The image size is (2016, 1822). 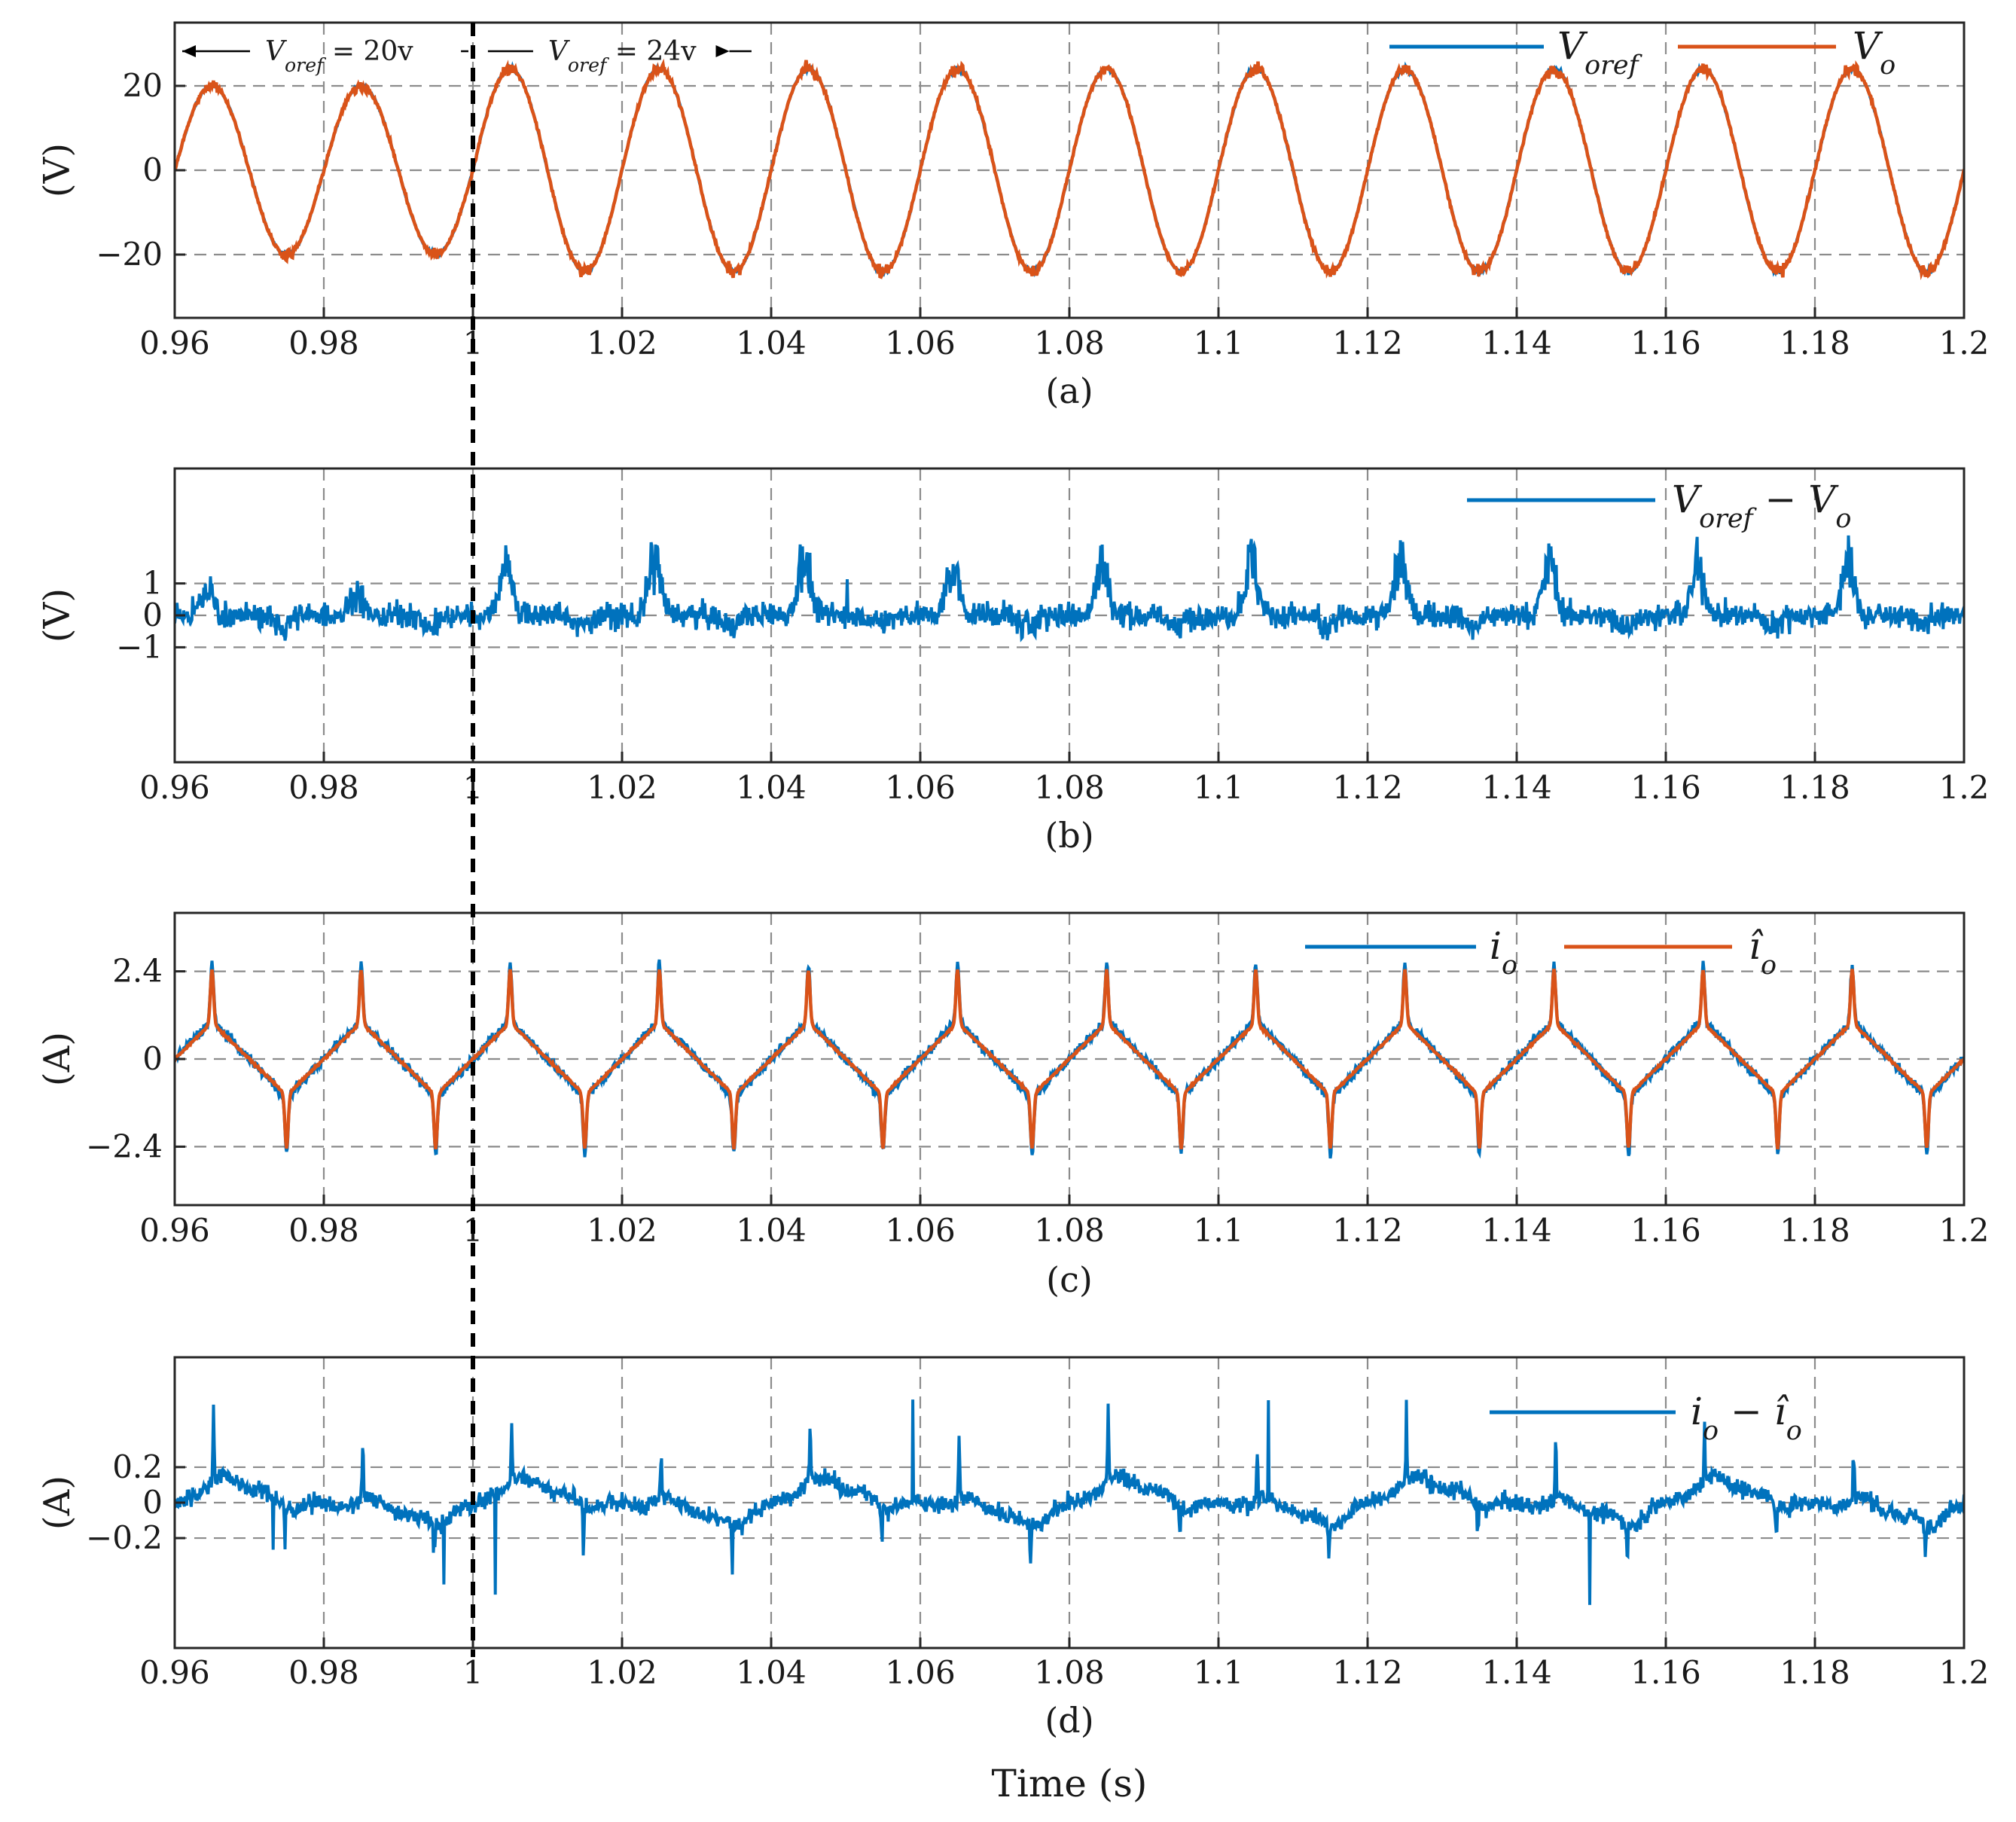 I want to click on legend-label-1: îo, so click(x=1763, y=952).